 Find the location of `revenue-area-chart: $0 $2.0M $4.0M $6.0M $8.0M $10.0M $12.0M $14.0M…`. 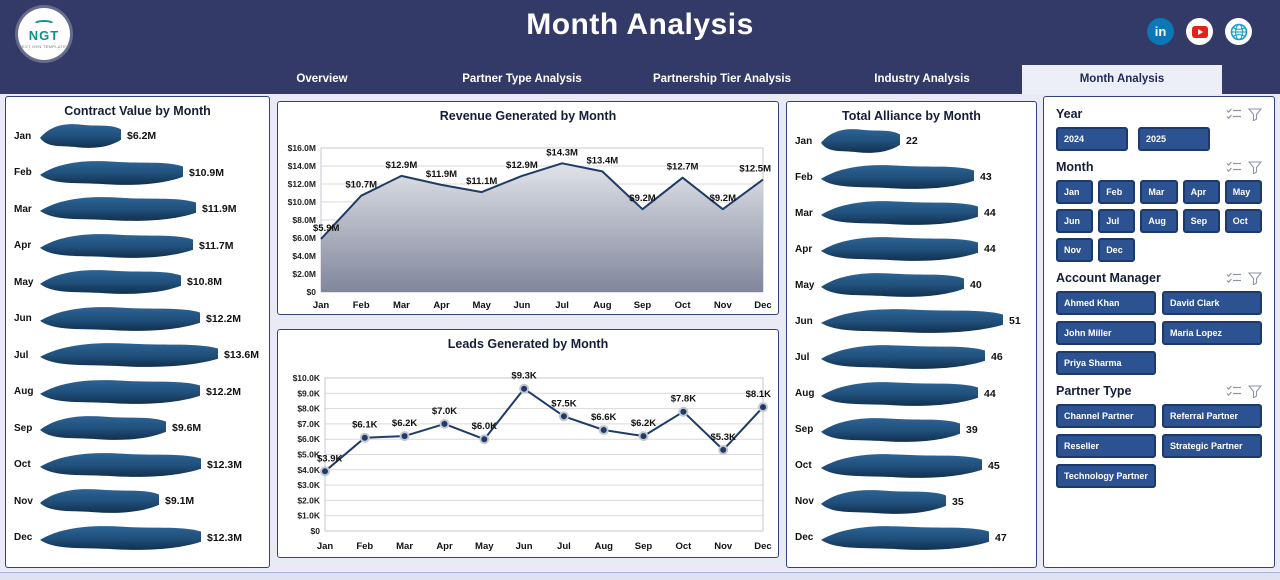

revenue-area-chart: $0 $2.0M $4.0M $6.0M $8.0M $10.0M $12.0M $14.0M… is located at coordinates (529, 219).